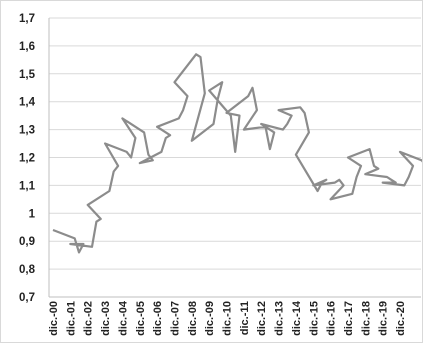 This screenshot has height=343, width=423. Describe the element at coordinates (332, 318) in the screenshot. I see `x-tick-label: dic.-16` at that location.